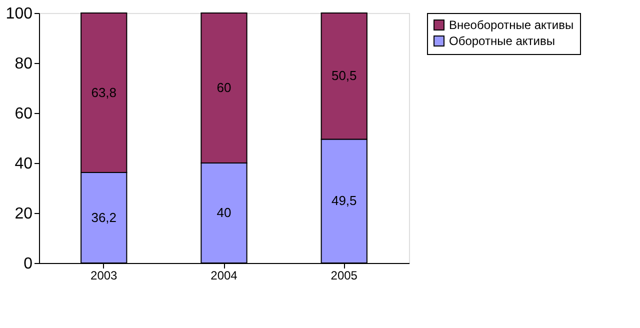 The height and width of the screenshot is (328, 640). Describe the element at coordinates (344, 76) in the screenshot. I see `data-label: 50,5` at that location.